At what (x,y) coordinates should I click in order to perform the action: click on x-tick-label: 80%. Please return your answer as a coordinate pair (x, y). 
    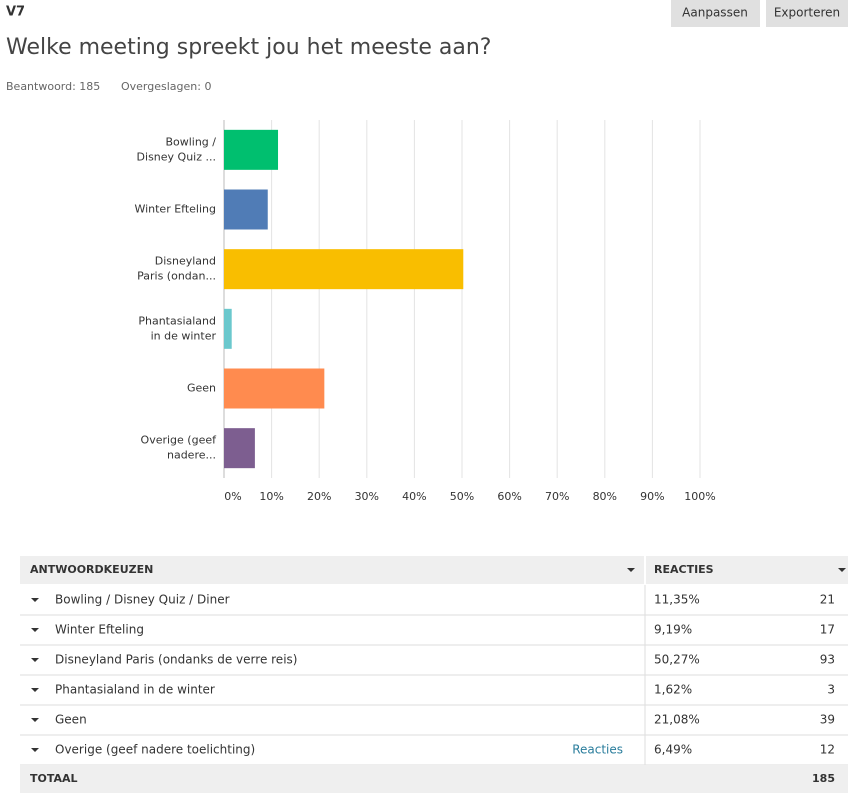
    Looking at the image, I should click on (605, 496).